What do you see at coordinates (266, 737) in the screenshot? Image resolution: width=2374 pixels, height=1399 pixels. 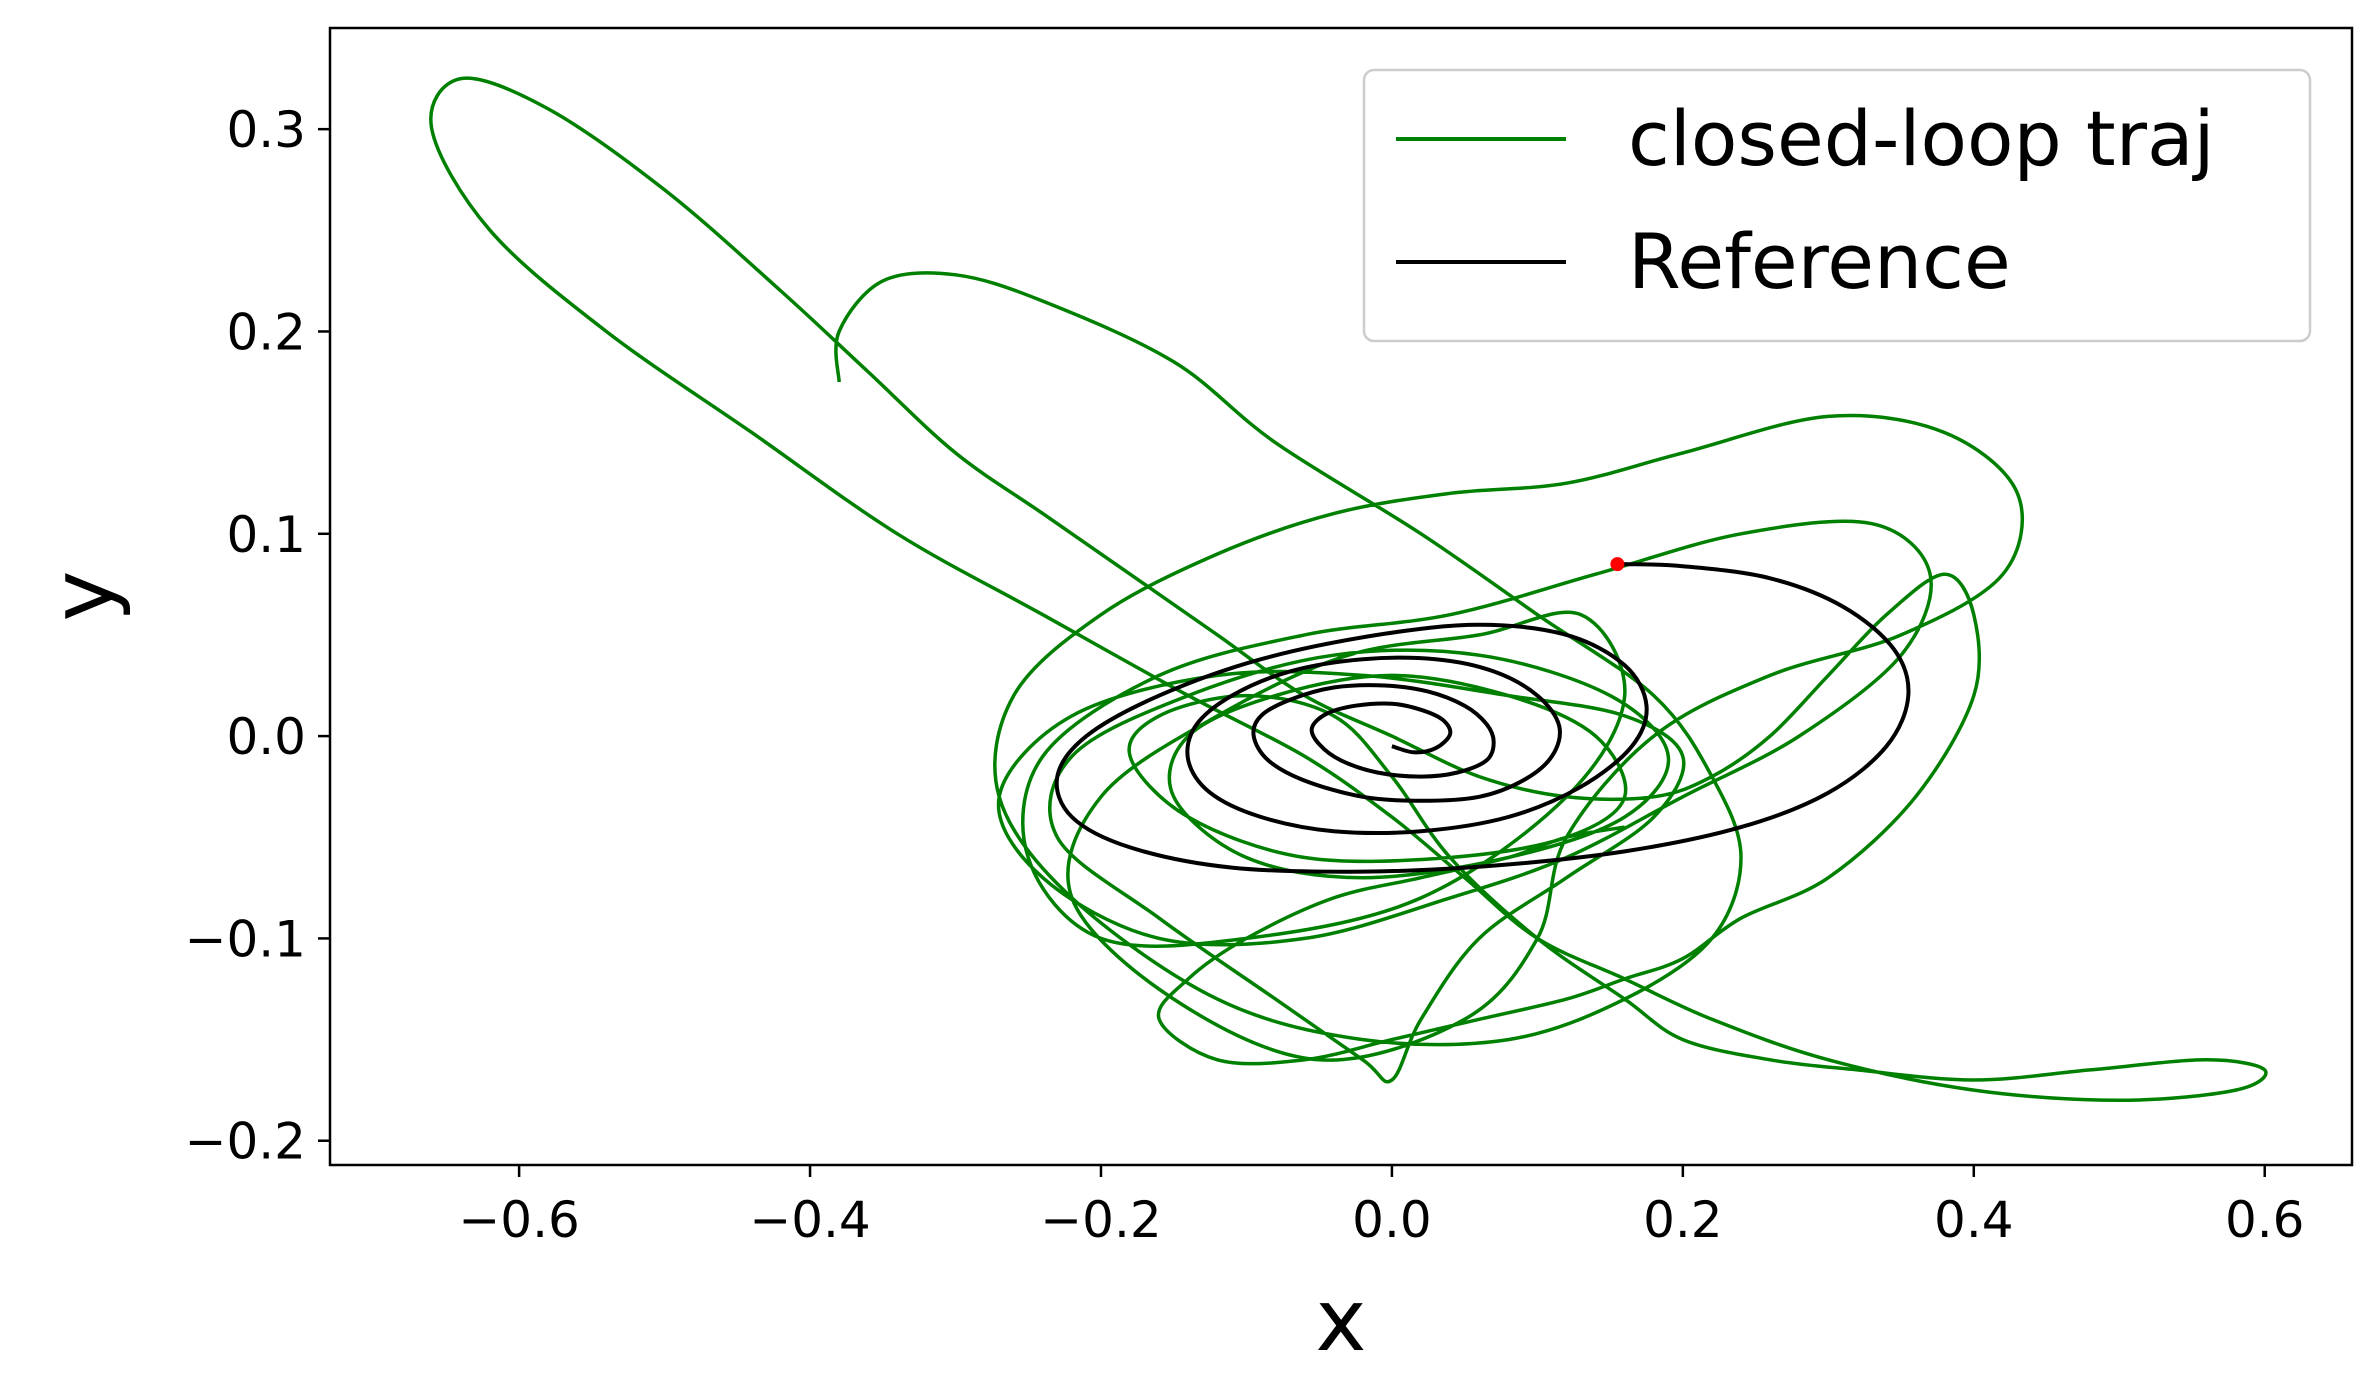 I see `y-tick-label: 0.0` at bounding box center [266, 737].